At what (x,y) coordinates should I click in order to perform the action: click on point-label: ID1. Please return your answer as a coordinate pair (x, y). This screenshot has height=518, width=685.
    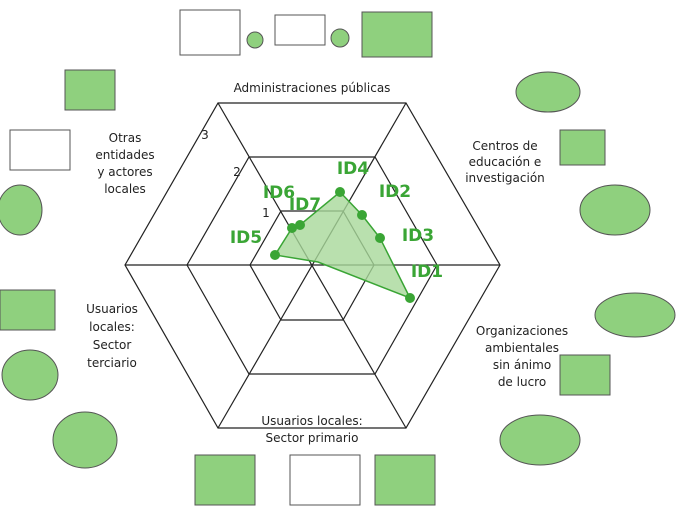
    Looking at the image, I should click on (427, 272).